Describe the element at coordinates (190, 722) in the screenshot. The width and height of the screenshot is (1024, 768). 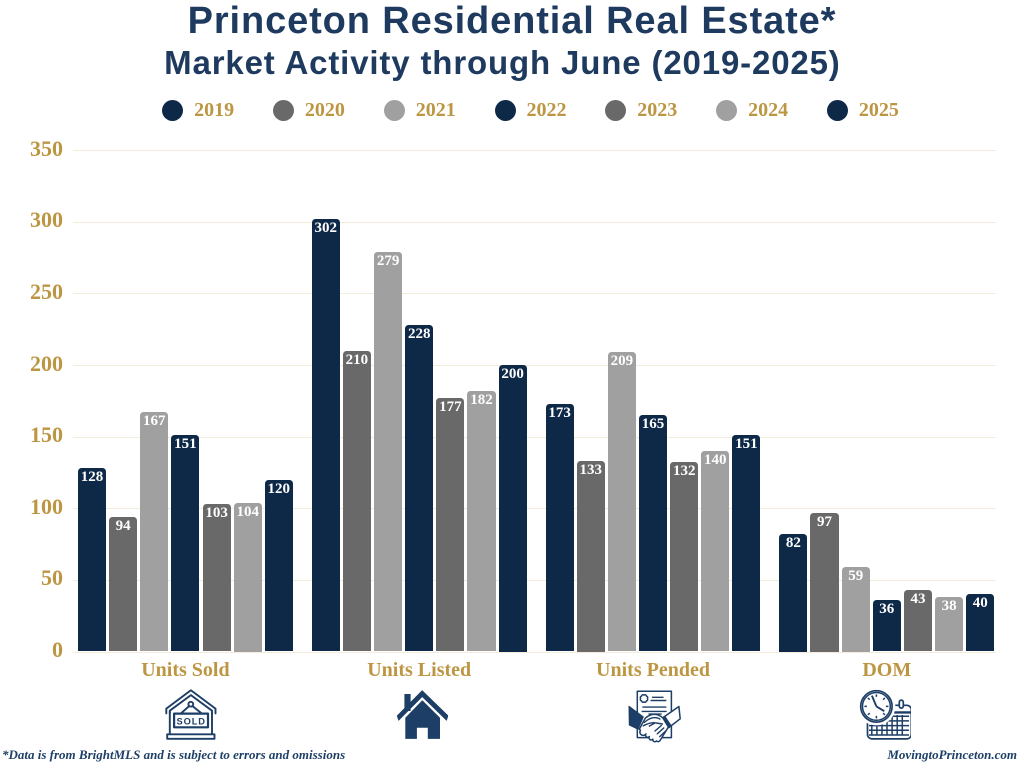
I see `svg-text: SOLD` at that location.